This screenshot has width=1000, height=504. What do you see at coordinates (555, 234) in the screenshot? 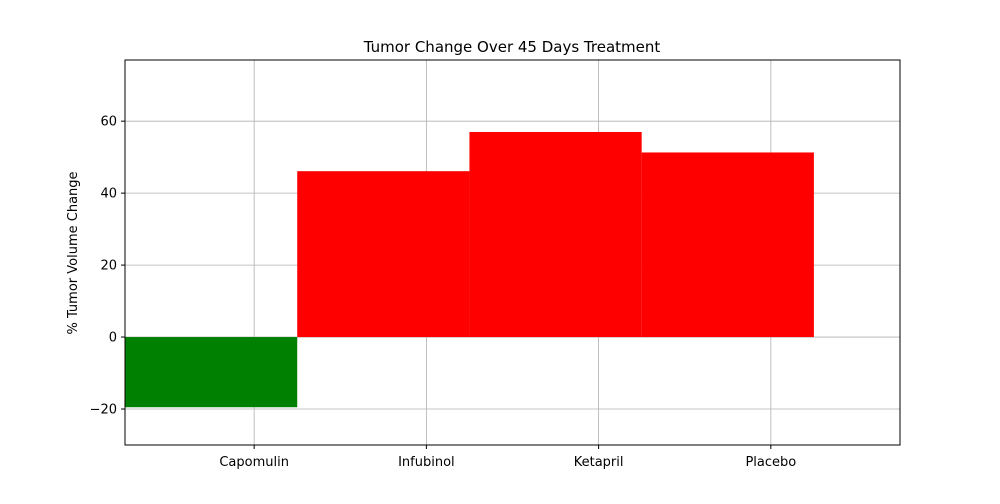
I see `bar-ketapril` at bounding box center [555, 234].